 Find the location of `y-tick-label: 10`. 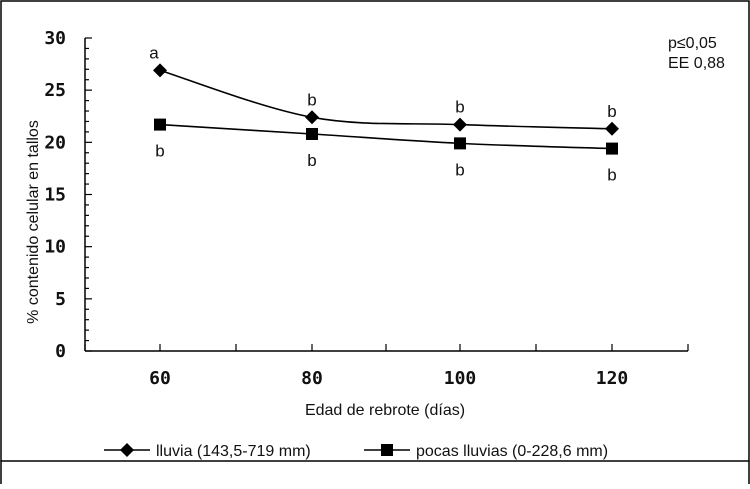

y-tick-label: 10 is located at coordinates (55, 247).